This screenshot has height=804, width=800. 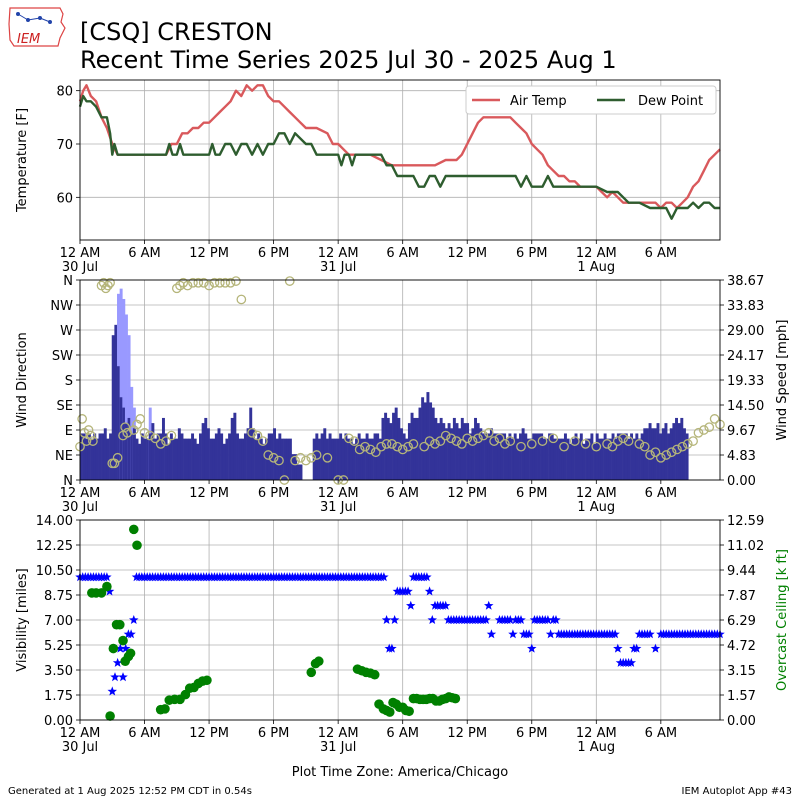 What do you see at coordinates (782, 380) in the screenshot?
I see `wind-speed-axis-label: Wind Speed [mph]` at bounding box center [782, 380].